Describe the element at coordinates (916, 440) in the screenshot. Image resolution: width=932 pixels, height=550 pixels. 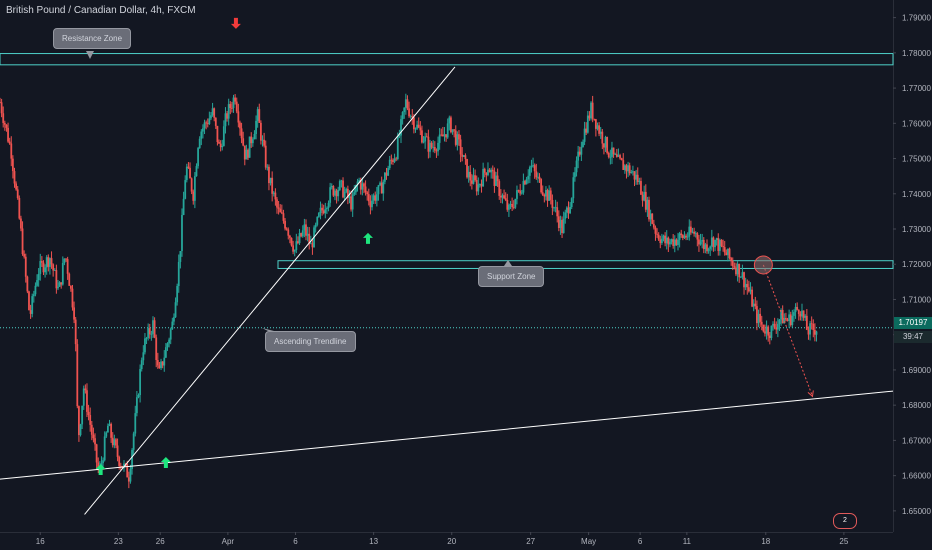
I see `price-tick-label: 1.67000` at that location.